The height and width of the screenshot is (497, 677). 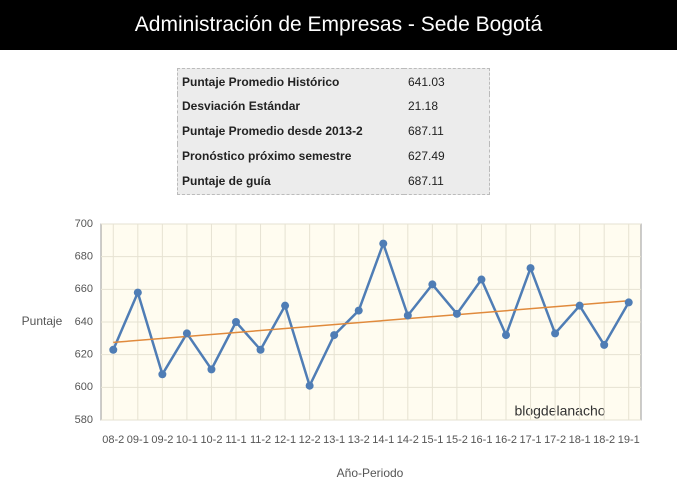 I want to click on x-tick-label: 18-2, so click(x=604, y=440).